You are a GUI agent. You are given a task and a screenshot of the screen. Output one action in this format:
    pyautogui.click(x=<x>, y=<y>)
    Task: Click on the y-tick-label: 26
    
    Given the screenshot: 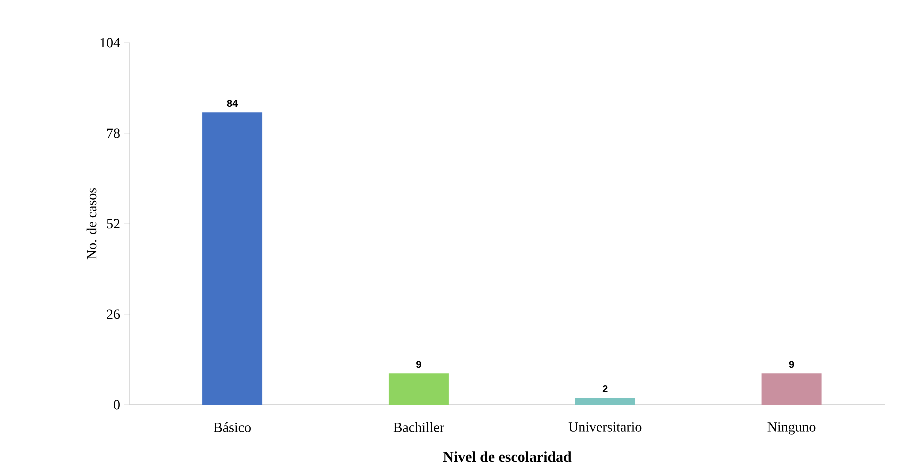 What is the action you would take?
    pyautogui.click(x=113, y=315)
    